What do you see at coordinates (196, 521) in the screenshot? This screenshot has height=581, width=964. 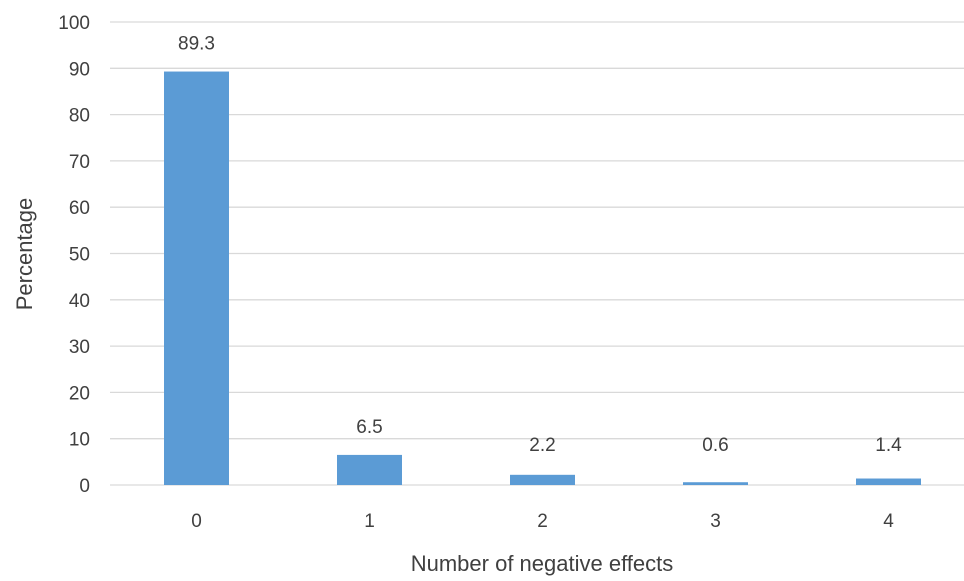 I see `x-tick-label: 0` at bounding box center [196, 521].